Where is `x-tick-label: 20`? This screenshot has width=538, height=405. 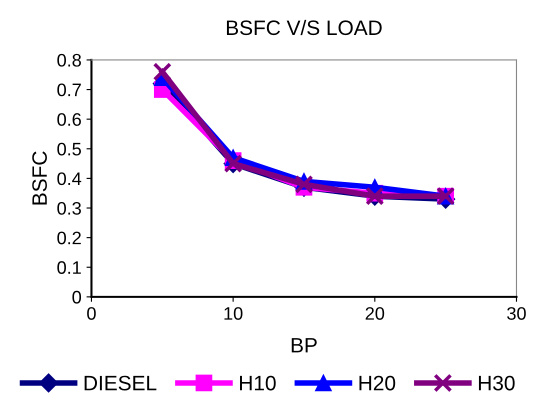
x-tick-label: 20 is located at coordinates (375, 313).